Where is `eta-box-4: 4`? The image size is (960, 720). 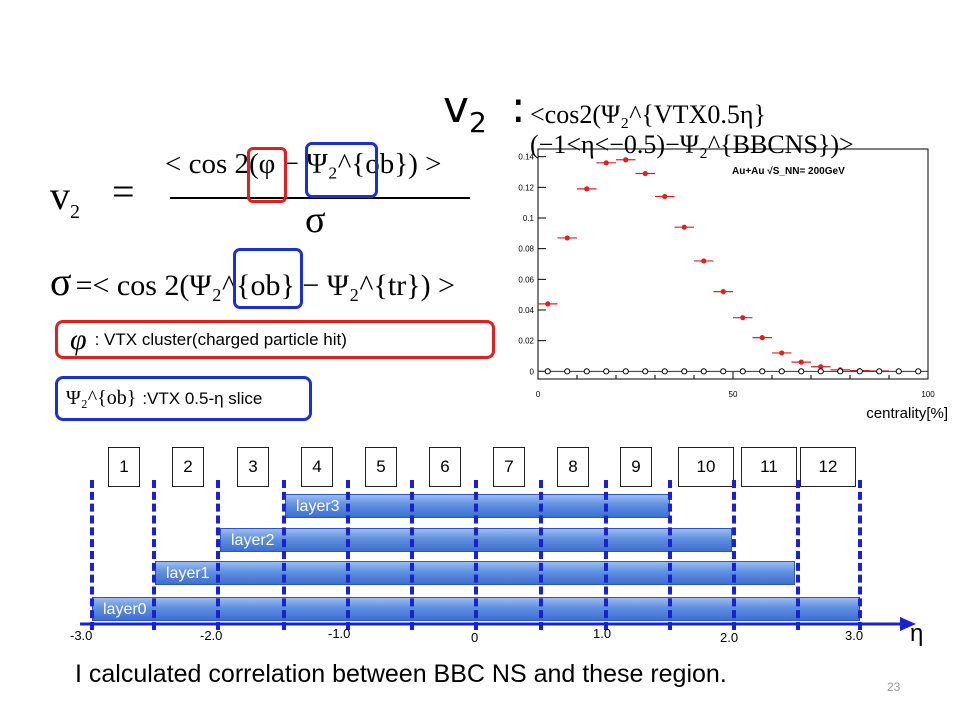
eta-box-4: 4 is located at coordinates (317, 467).